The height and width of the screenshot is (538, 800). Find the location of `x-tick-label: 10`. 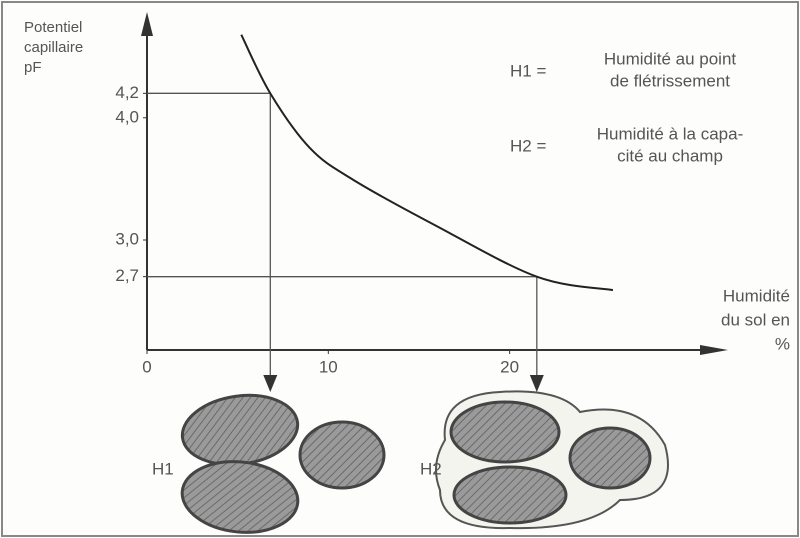

x-tick-label: 10 is located at coordinates (328, 366).